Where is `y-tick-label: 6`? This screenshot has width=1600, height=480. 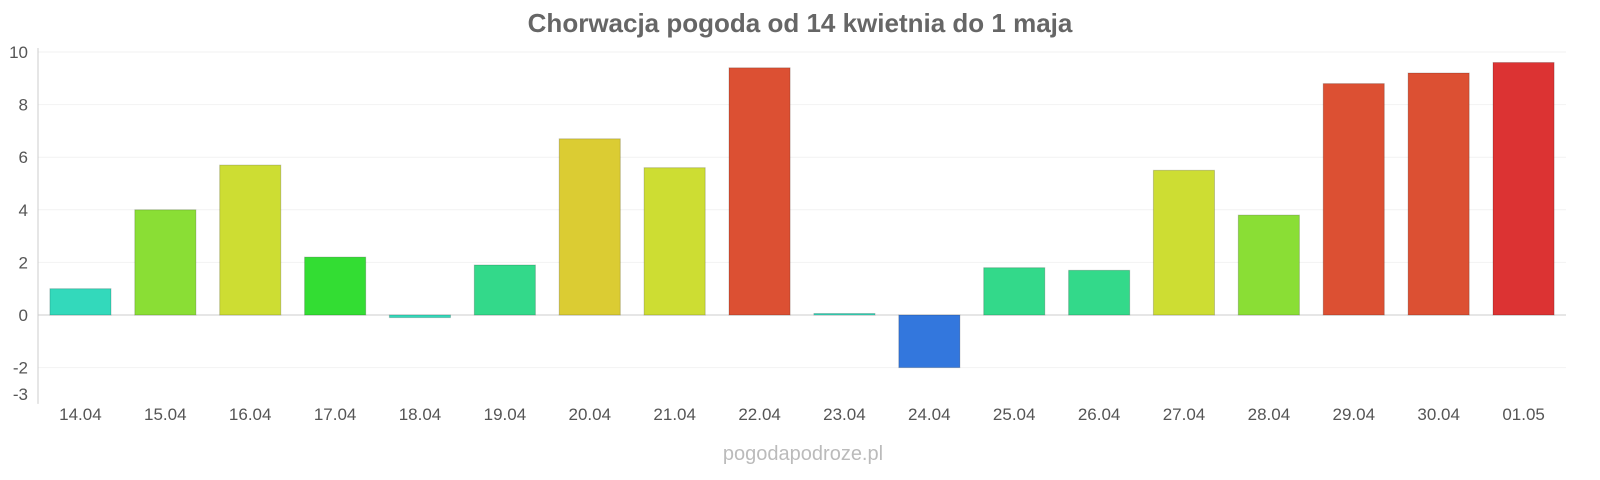 y-tick-label: 6 is located at coordinates (23, 157).